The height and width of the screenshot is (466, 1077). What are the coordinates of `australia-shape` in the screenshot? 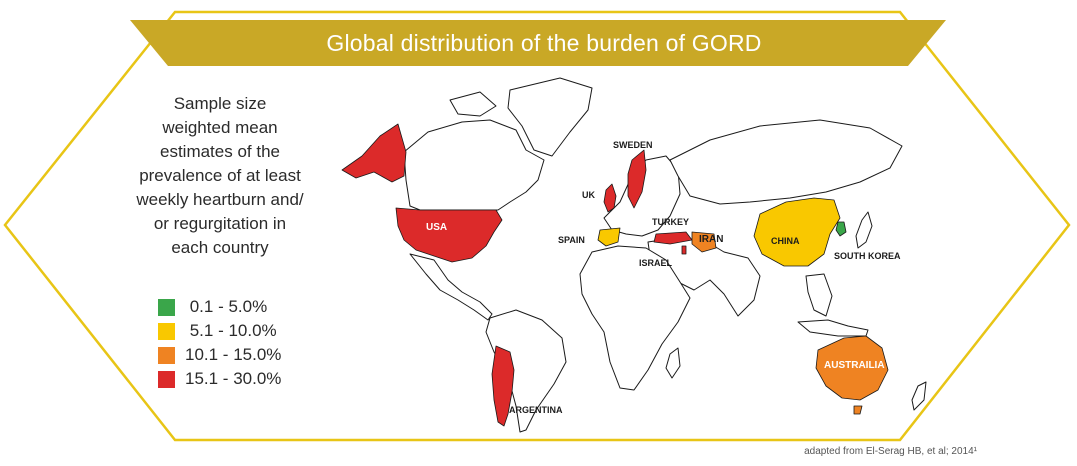 It's located at (852, 368).